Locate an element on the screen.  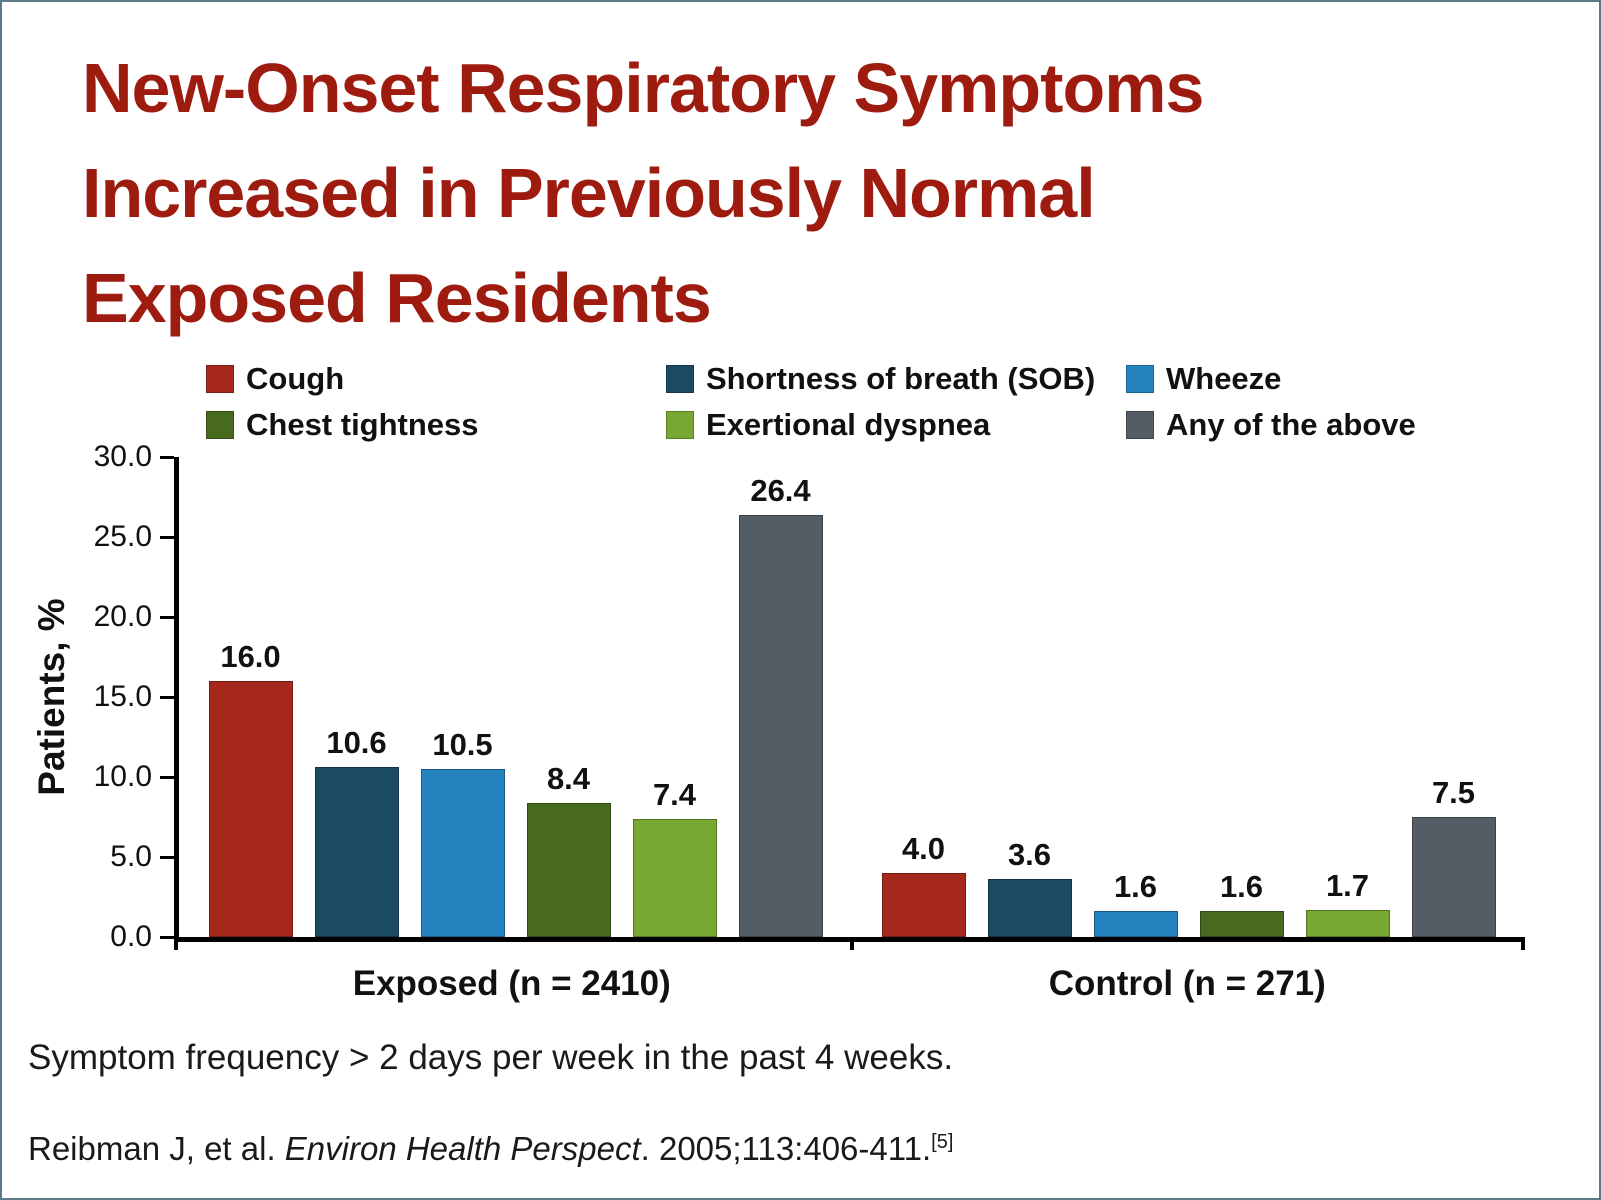
y-tick: 30.0 is located at coordinates (134, 457).